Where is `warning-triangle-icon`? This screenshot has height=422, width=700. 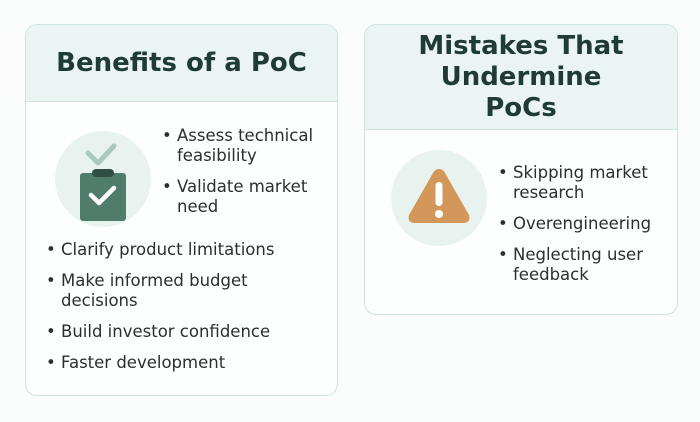
warning-triangle-icon is located at coordinates (439, 196).